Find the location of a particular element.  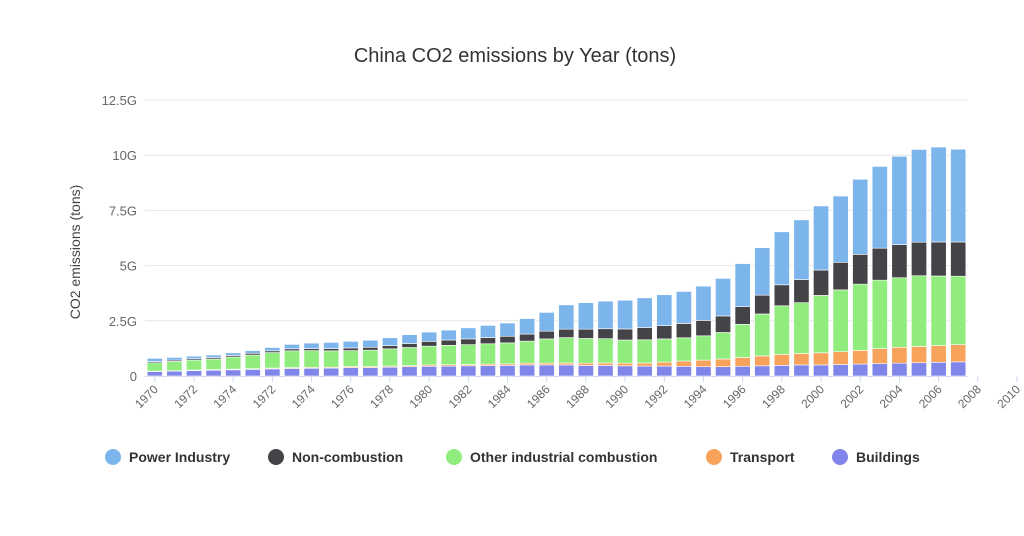

x-tick-label: 2008 is located at coordinates (969, 396).